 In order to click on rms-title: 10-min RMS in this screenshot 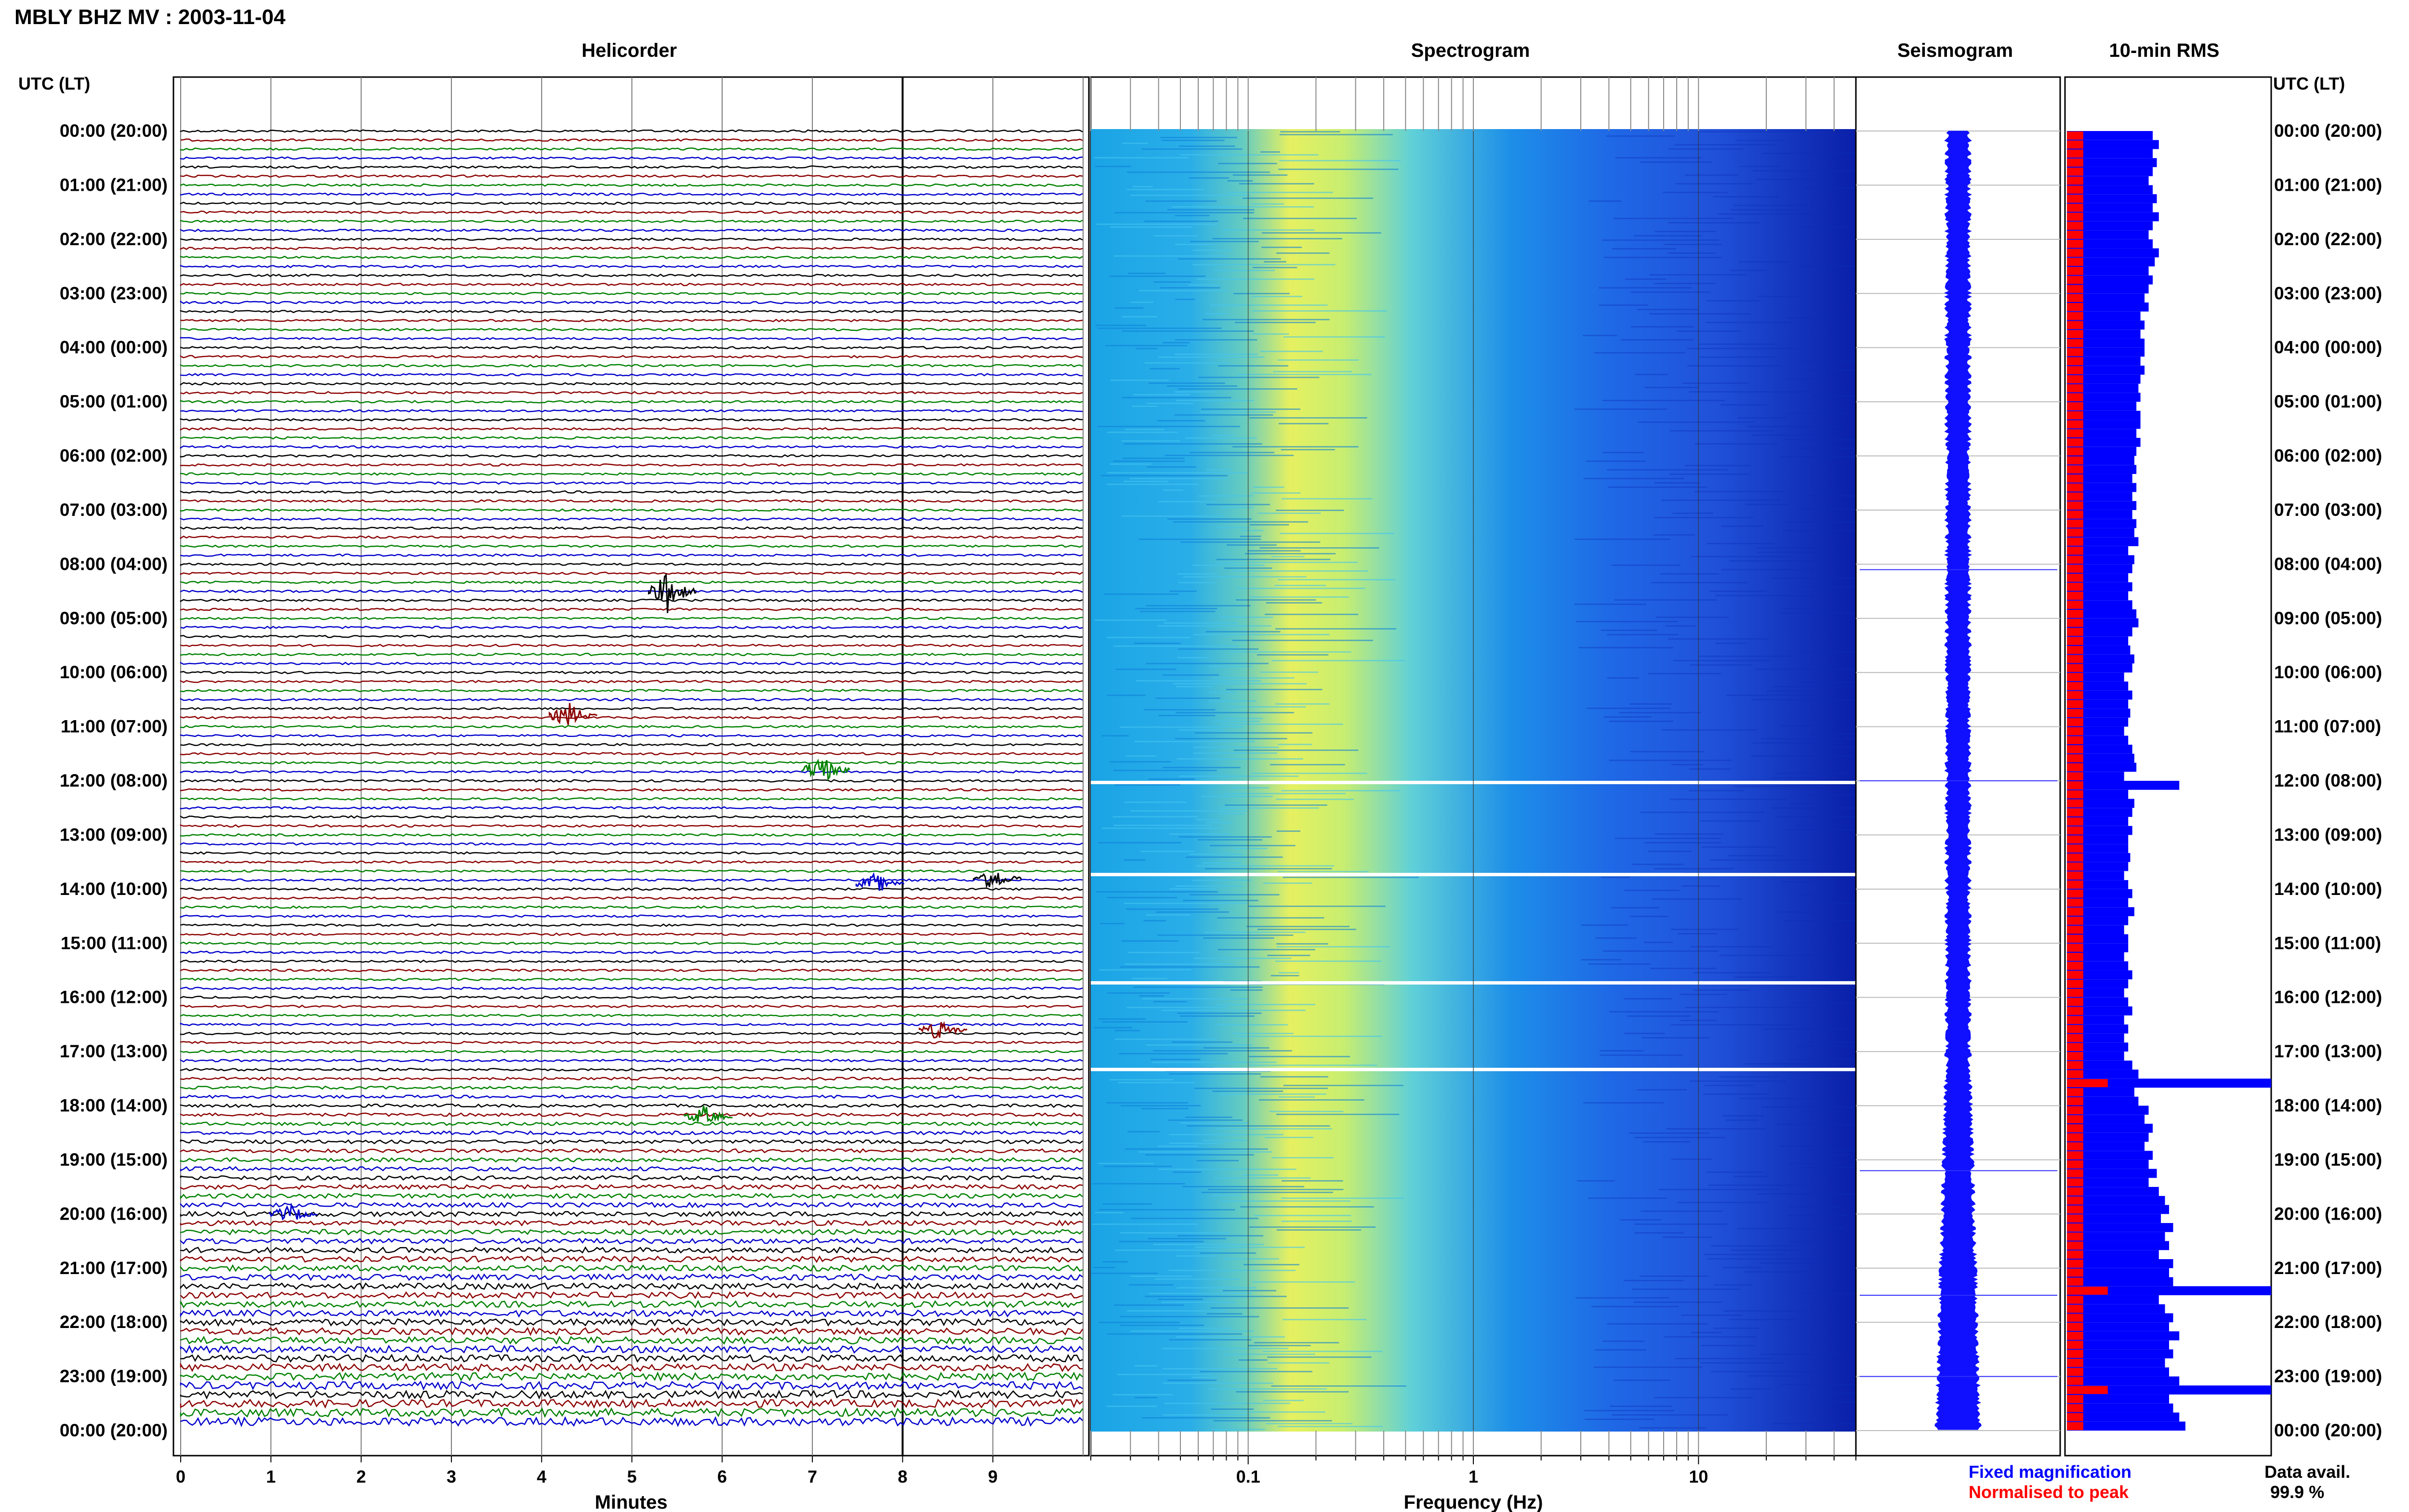, I will do `click(2164, 50)`.